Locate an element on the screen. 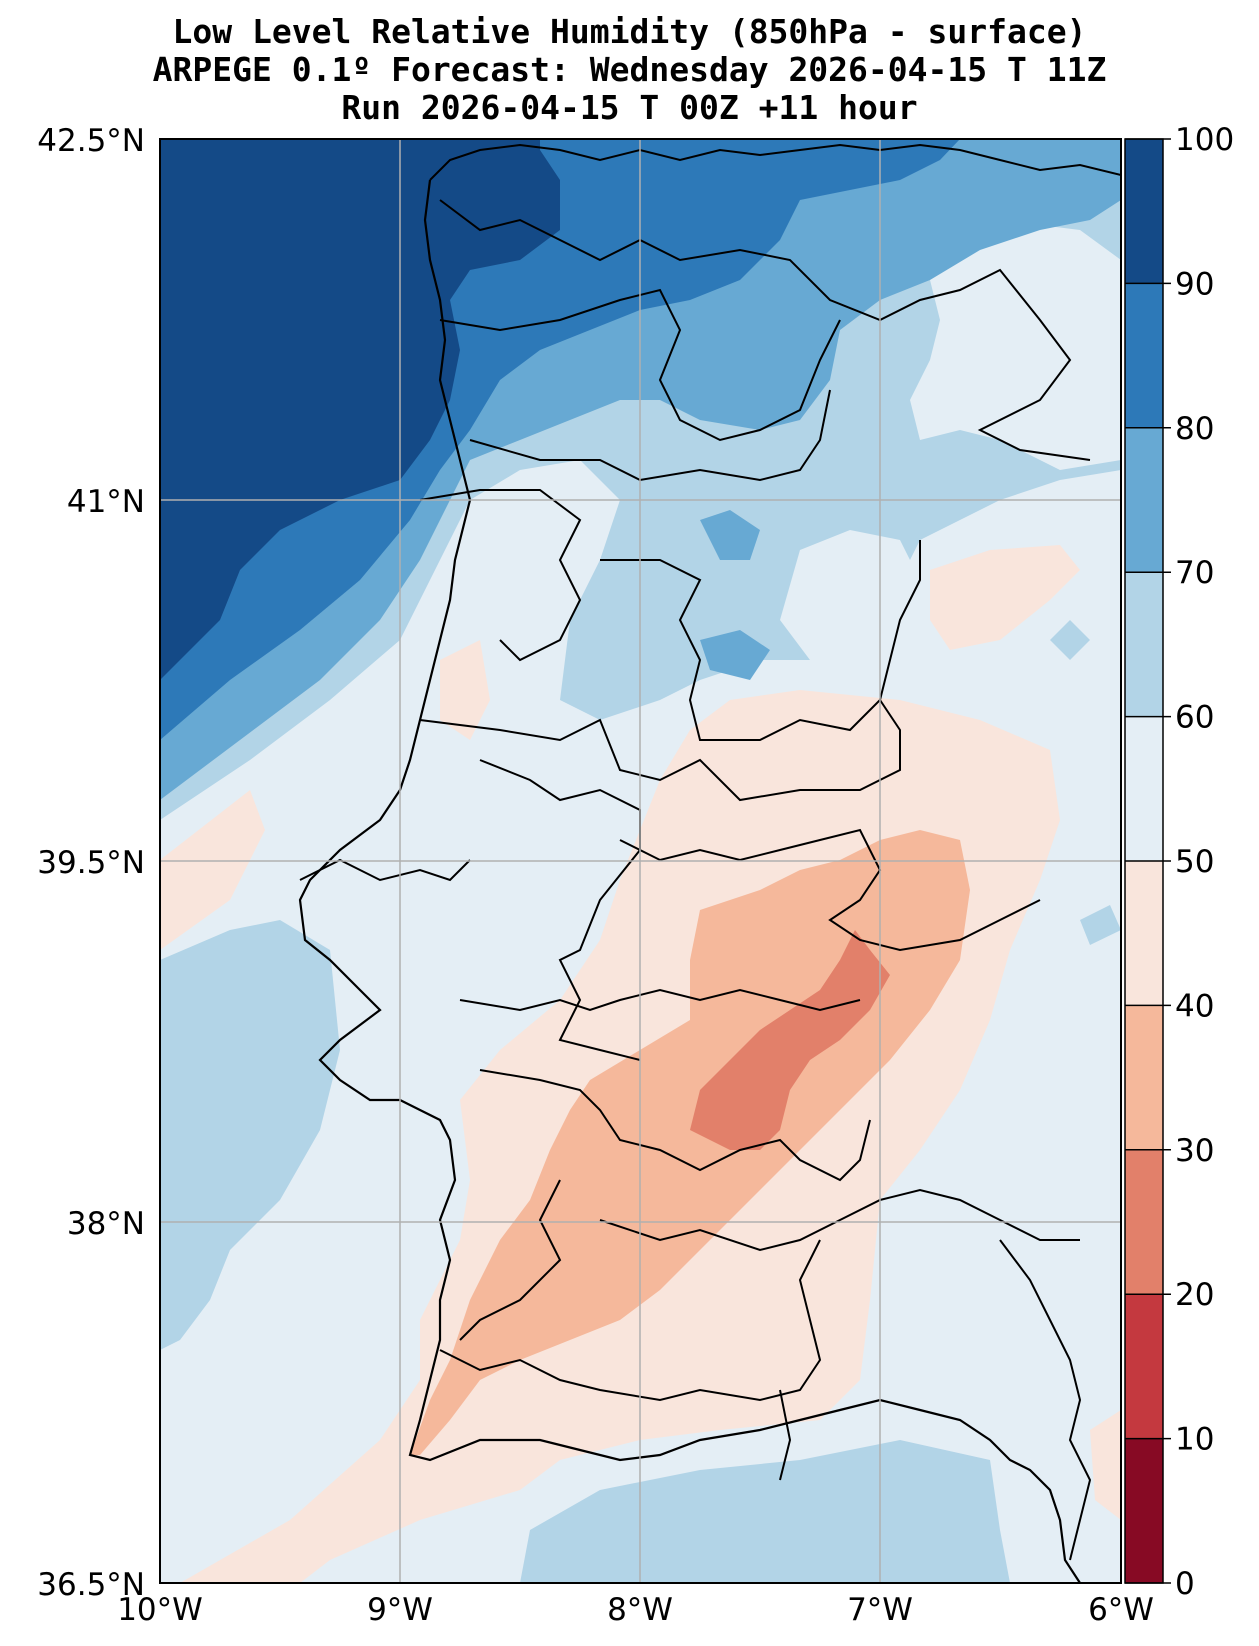  lon-tick-9w: 9°W is located at coordinates (400, 1610).